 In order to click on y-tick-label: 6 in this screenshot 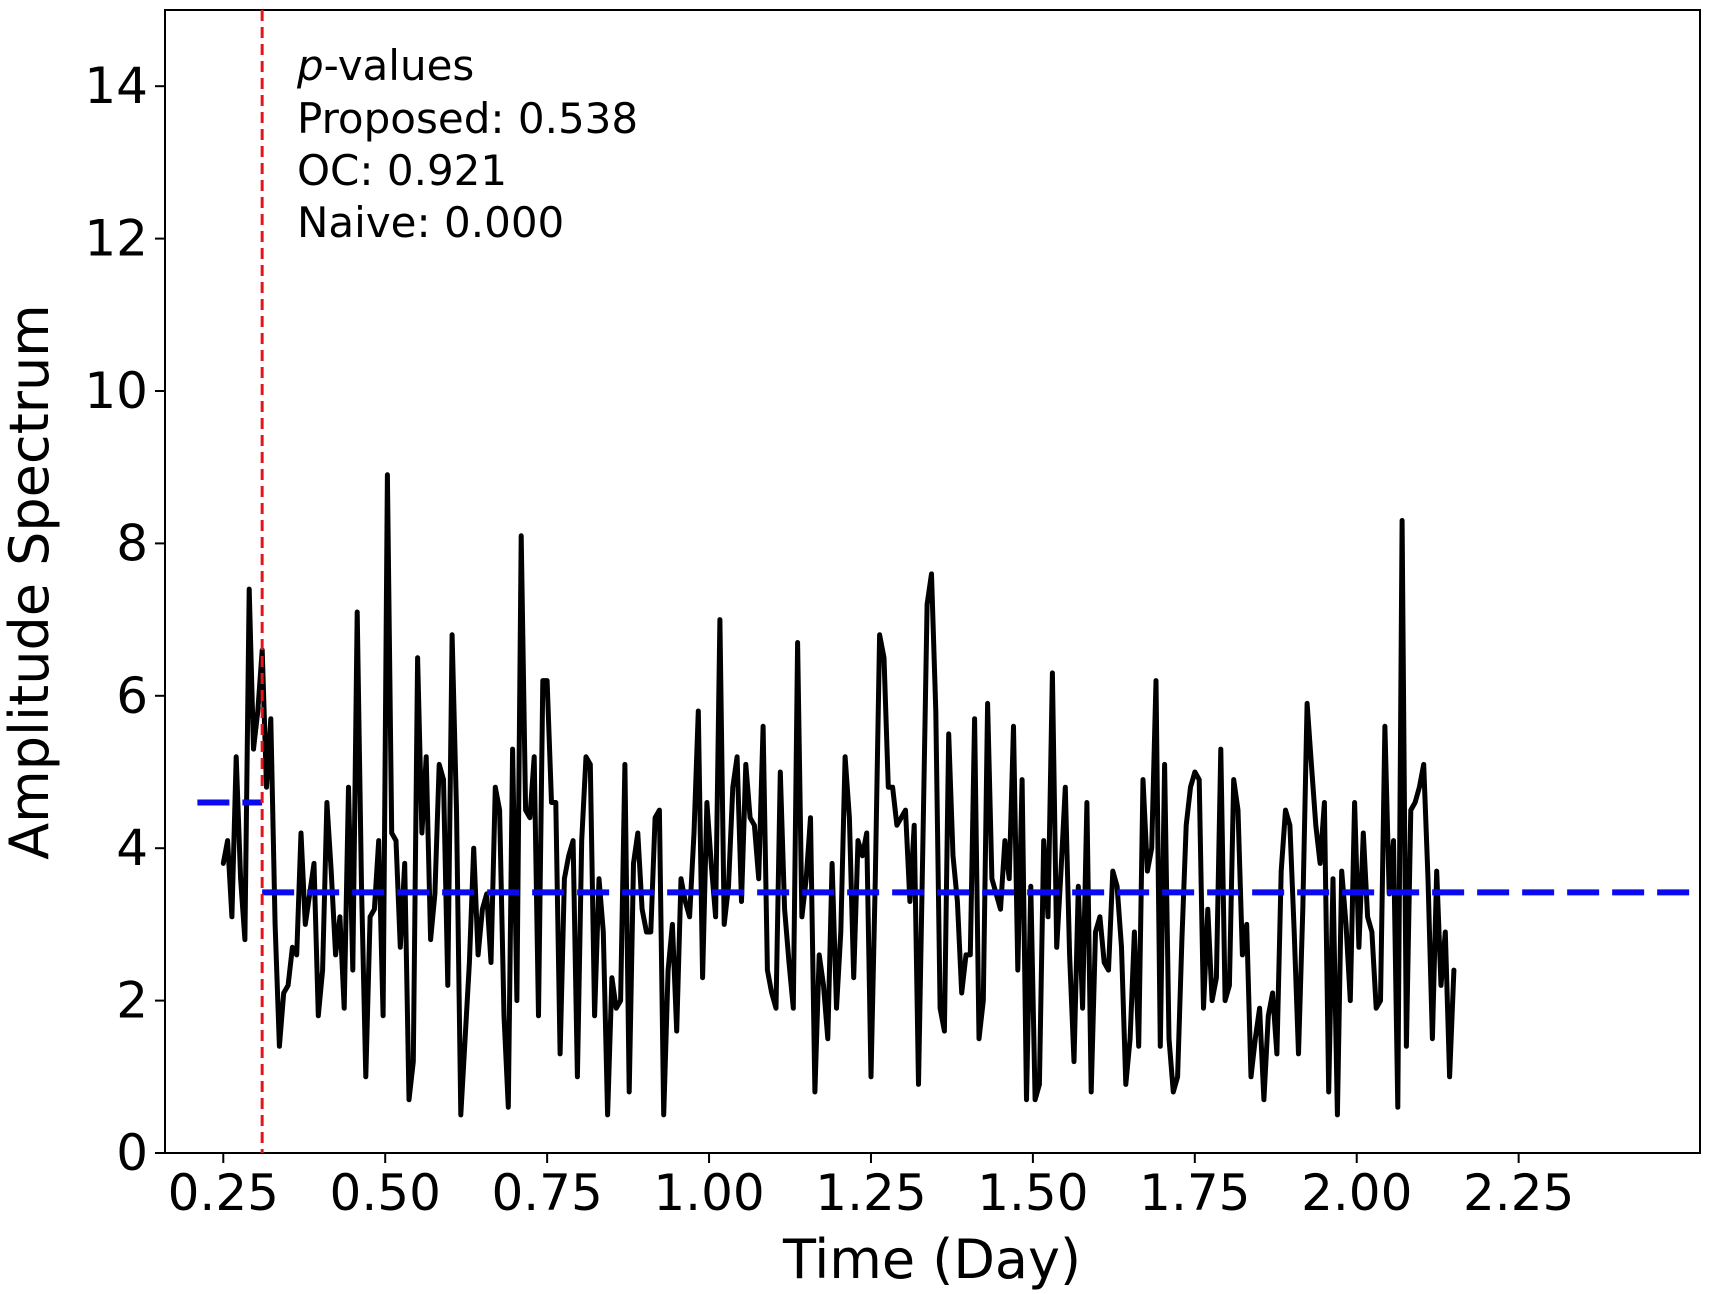, I will do `click(132, 696)`.